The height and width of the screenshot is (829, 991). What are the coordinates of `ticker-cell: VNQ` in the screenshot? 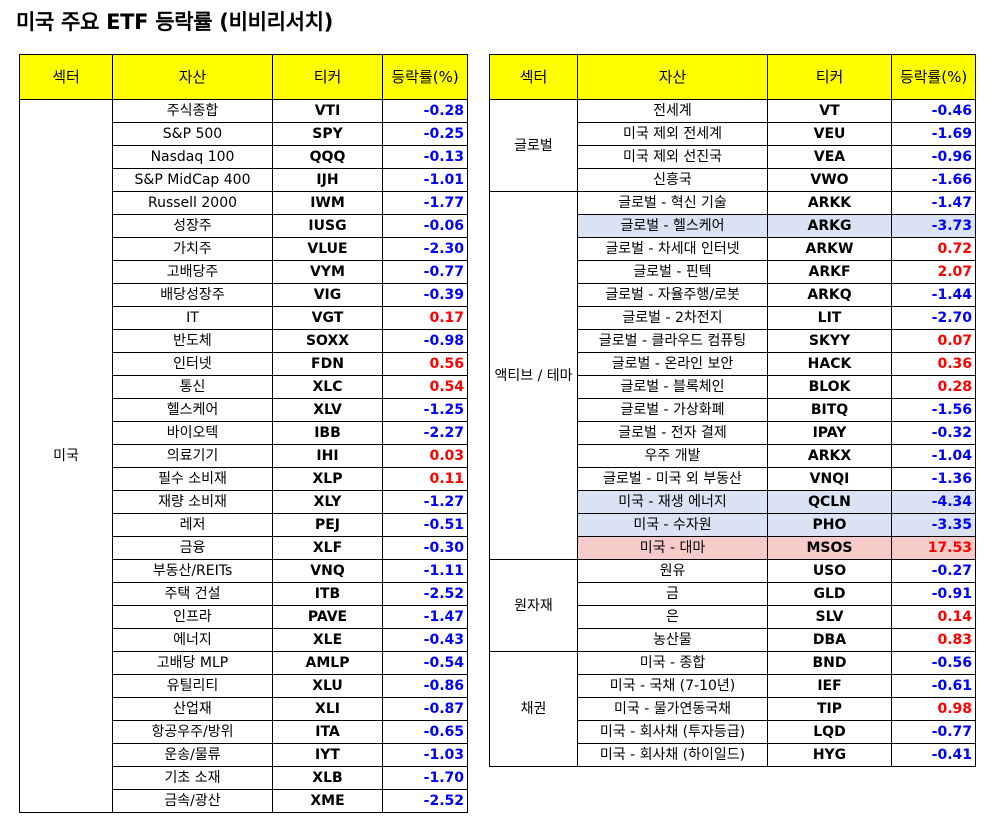 It's located at (327, 571).